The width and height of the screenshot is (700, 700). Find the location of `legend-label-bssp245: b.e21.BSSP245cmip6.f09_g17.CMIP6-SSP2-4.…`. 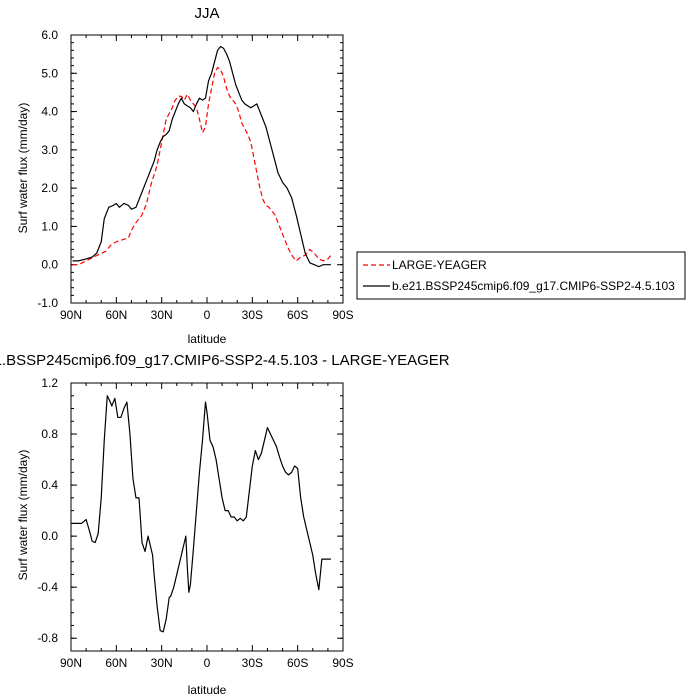

legend-label-bssp245: b.e21.BSSP245cmip6.f09_g17.CMIP6-SSP2-4.… is located at coordinates (533, 286).